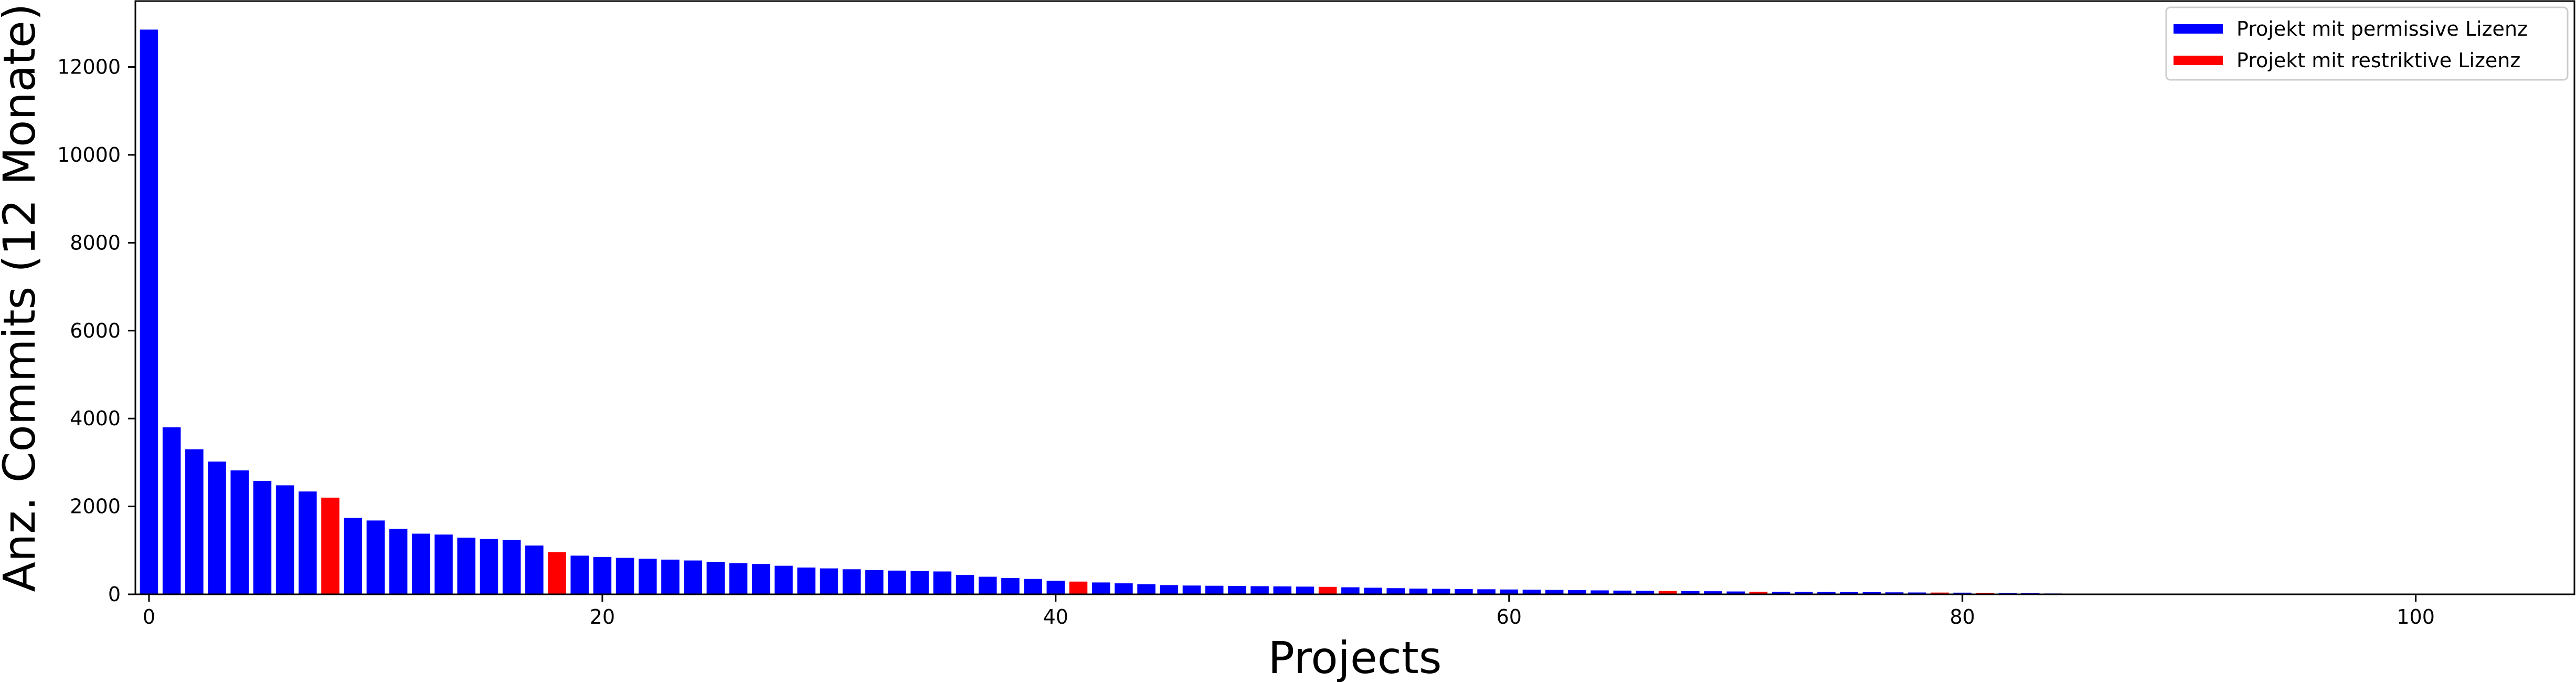  What do you see at coordinates (149, 616) in the screenshot?
I see `x-tick-label: 0` at bounding box center [149, 616].